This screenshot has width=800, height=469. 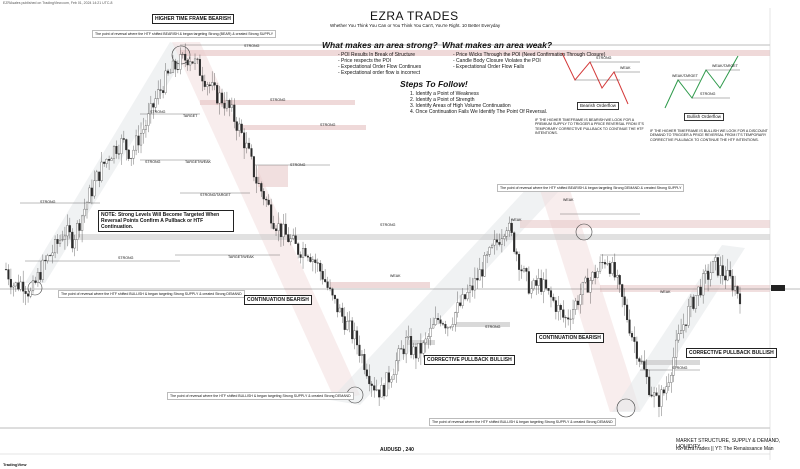 I want to click on level-tag: TARGET, so click(x=190, y=116).